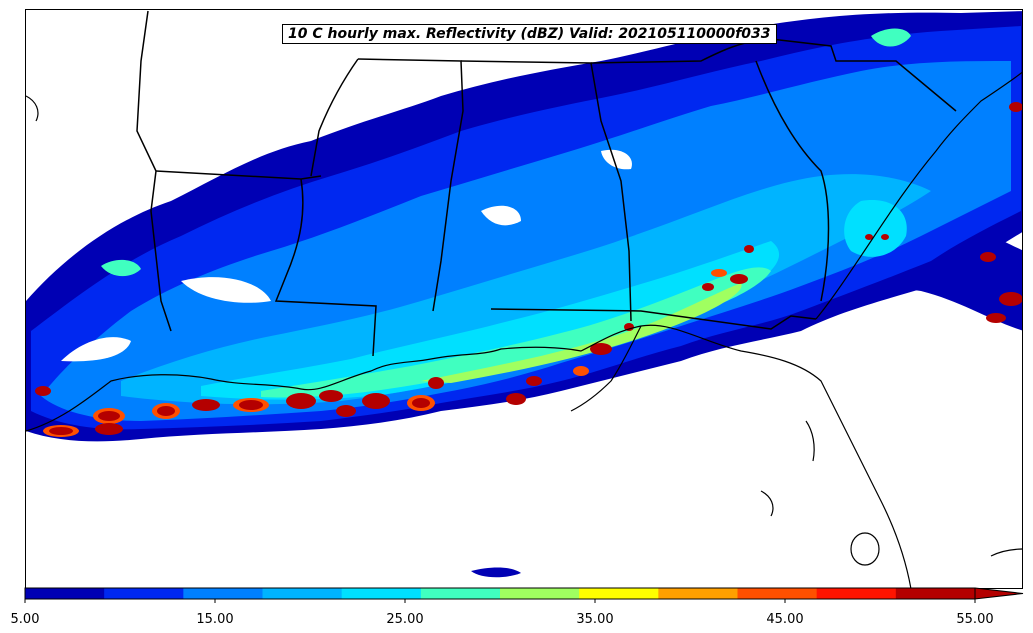  What do you see at coordinates (215, 619) in the screenshot?
I see `colorbar-tick-label: 15.00` at bounding box center [215, 619].